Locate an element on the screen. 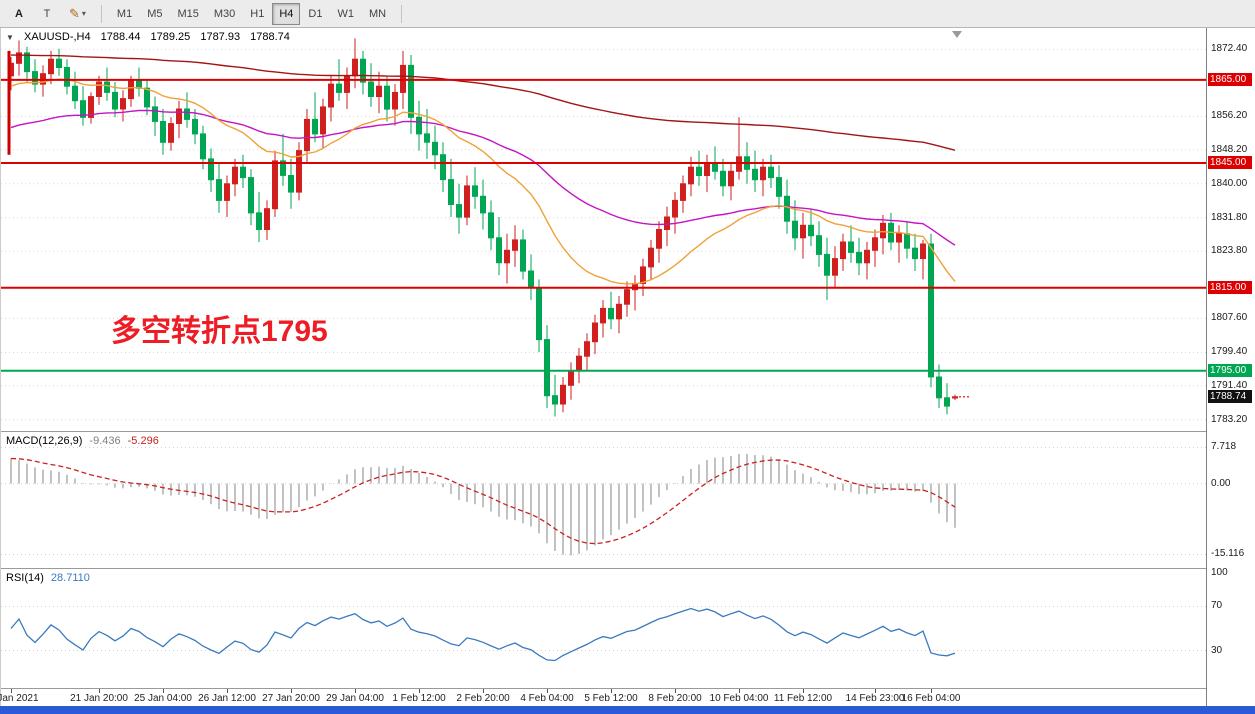  time-axis-label: 20 Jan 2021 is located at coordinates (19, 698).